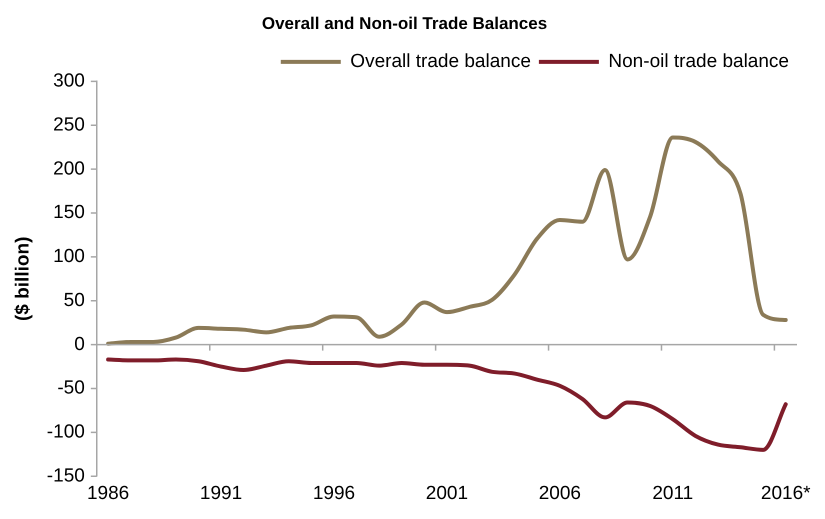  I want to click on x-tick-label: 1996, so click(334, 493).